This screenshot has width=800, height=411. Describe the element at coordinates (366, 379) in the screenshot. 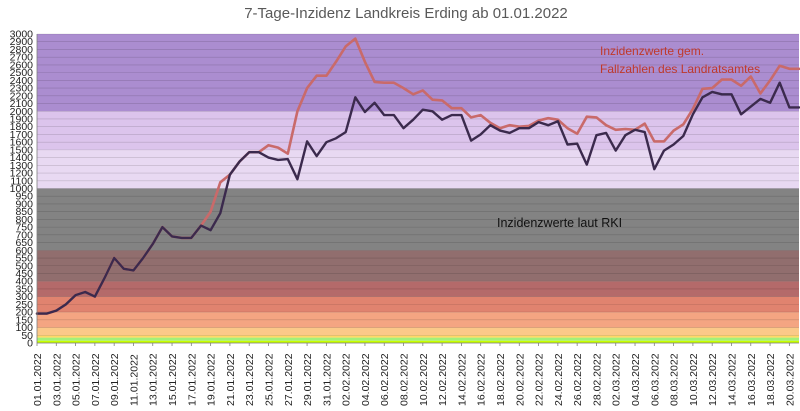

I see `x-tick-label: 04.02.2022` at that location.